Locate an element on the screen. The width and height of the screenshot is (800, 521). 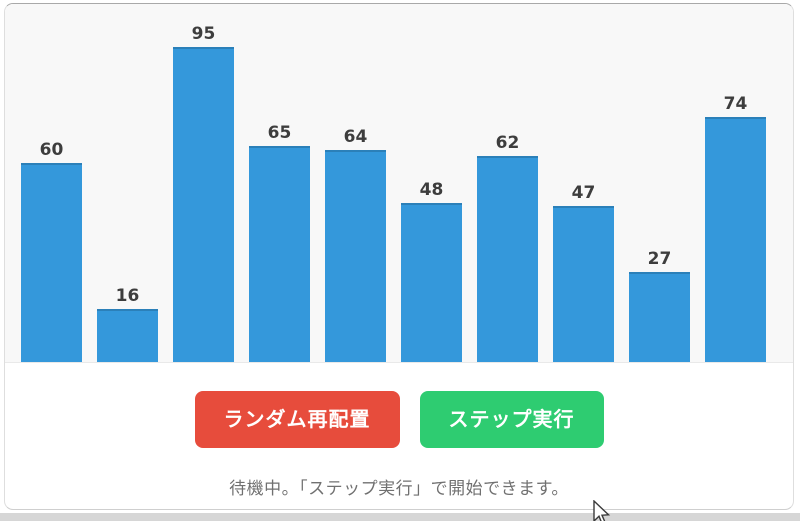
bar-value-label: 16 is located at coordinates (127, 296).